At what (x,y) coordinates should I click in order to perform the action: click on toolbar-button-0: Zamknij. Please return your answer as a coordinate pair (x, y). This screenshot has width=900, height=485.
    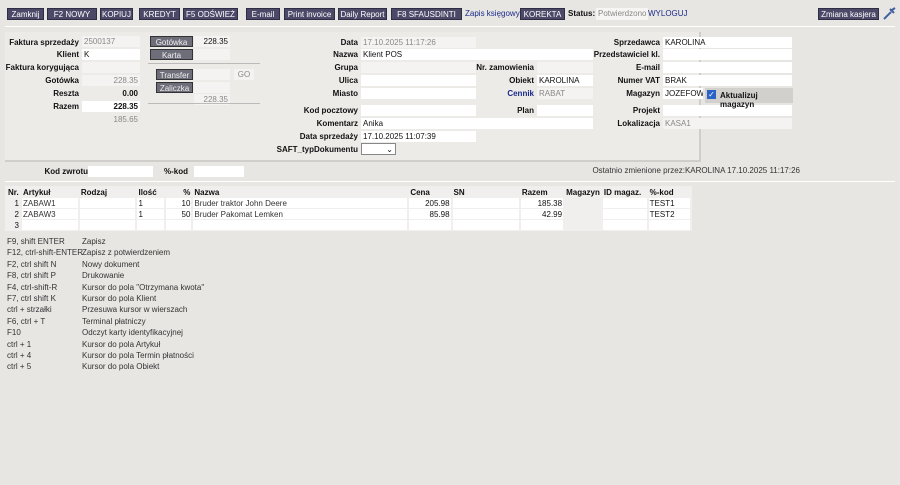
    Looking at the image, I should click on (25, 14).